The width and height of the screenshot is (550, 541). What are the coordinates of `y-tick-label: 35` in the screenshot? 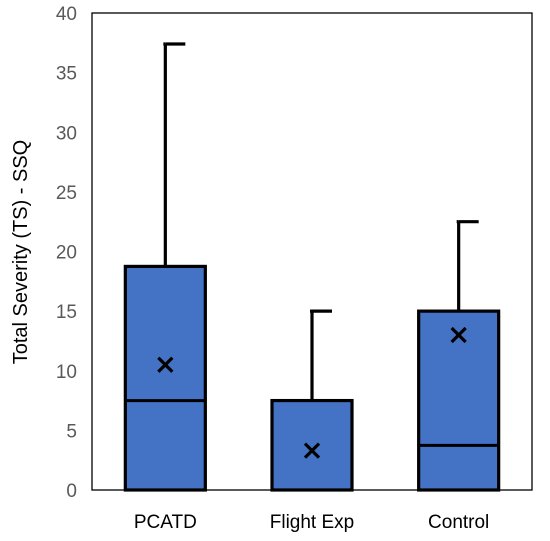 It's located at (66, 74).